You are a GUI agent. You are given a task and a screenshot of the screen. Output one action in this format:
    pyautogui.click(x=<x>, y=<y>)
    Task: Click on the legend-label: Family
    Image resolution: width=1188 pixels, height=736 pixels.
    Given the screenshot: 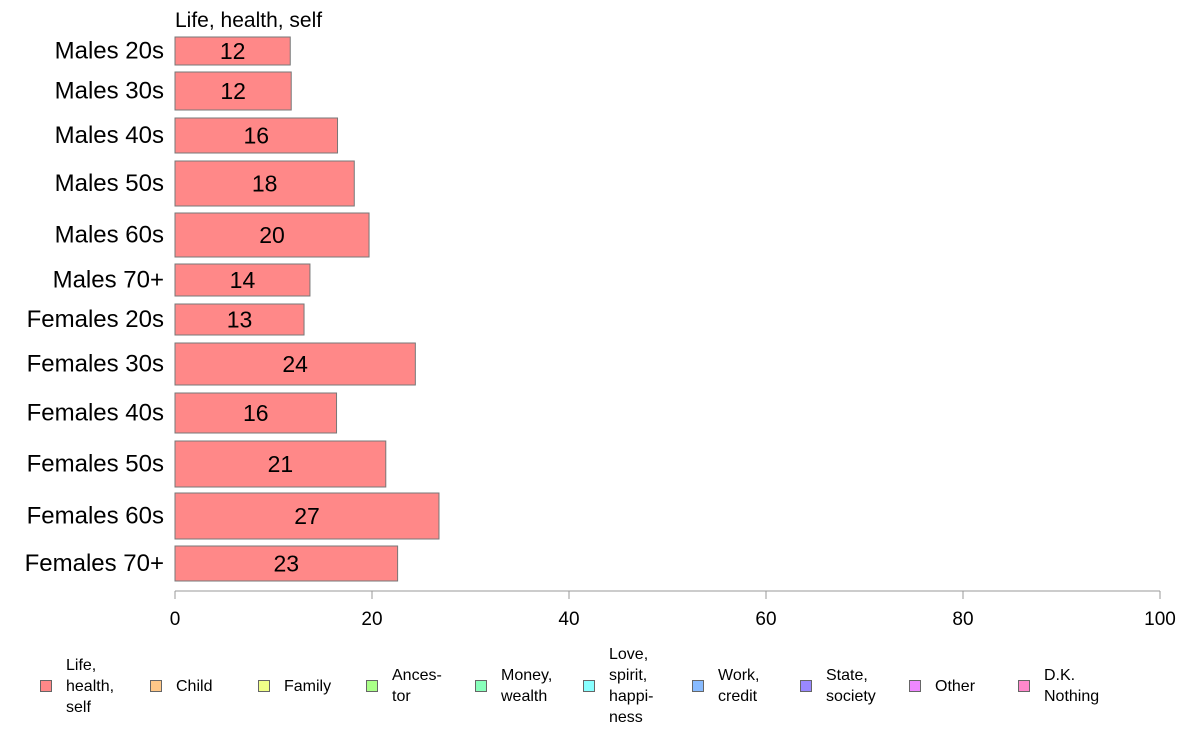 What is the action you would take?
    pyautogui.click(x=308, y=686)
    